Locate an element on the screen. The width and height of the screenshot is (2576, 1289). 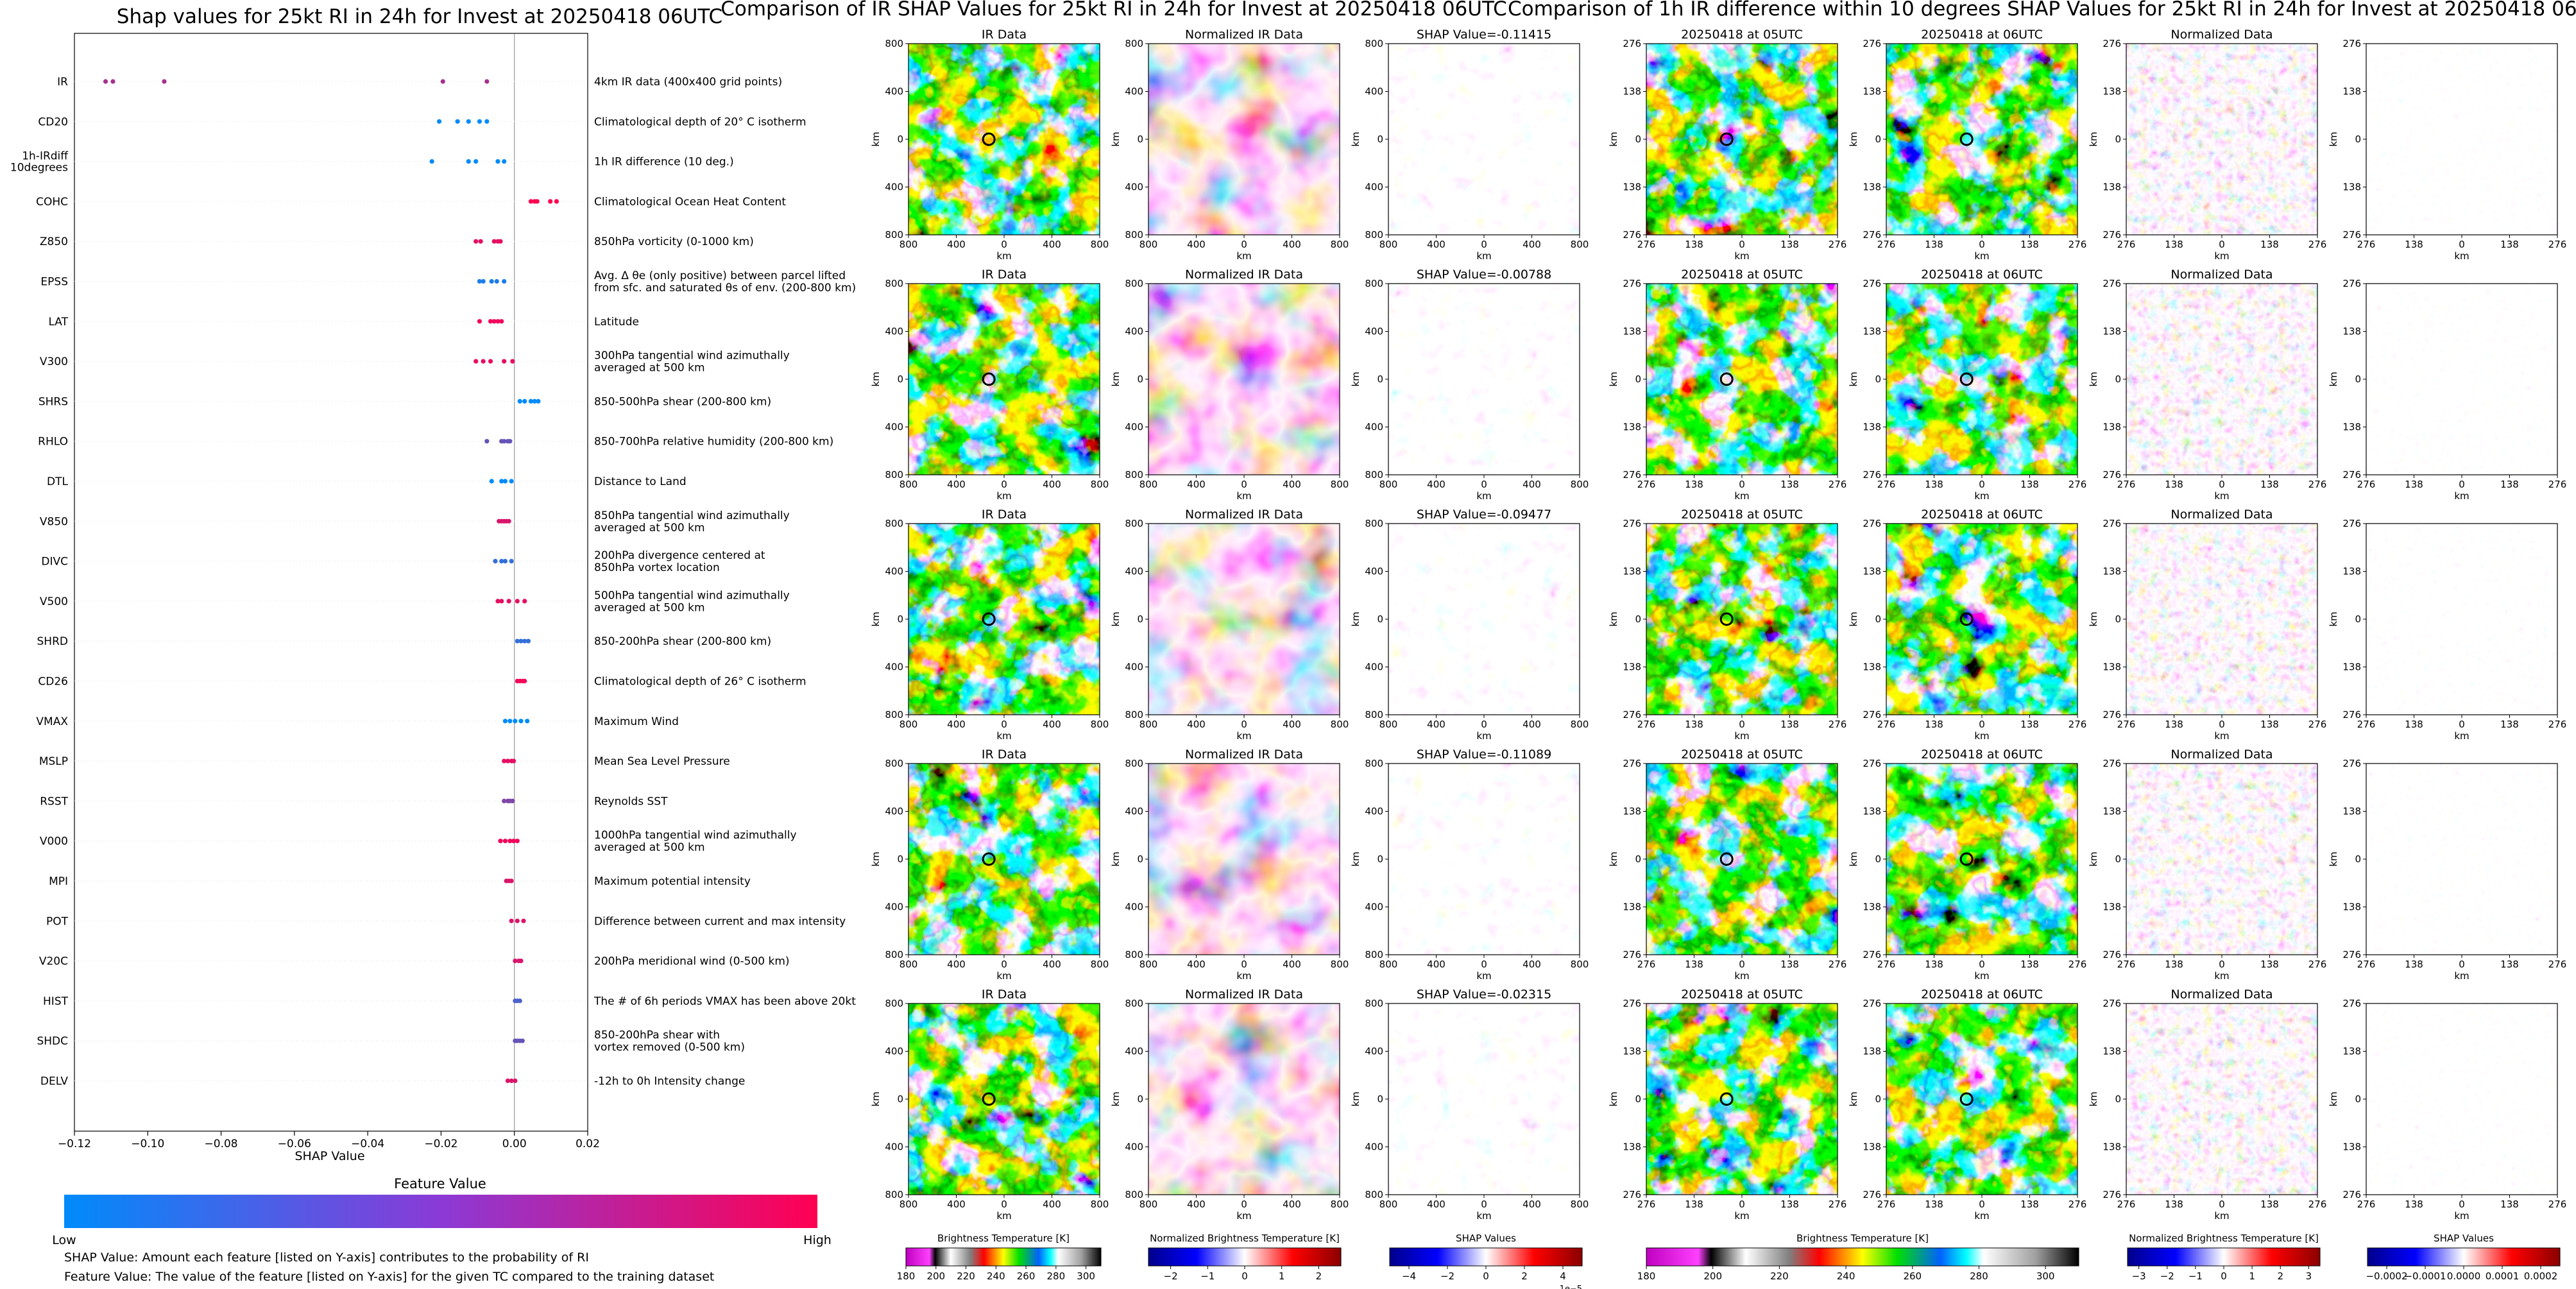
colorbar-tick-label: 200 is located at coordinates (1712, 1276).